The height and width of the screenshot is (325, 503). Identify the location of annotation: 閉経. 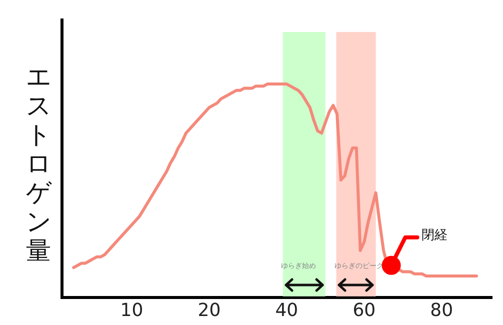
(434, 235).